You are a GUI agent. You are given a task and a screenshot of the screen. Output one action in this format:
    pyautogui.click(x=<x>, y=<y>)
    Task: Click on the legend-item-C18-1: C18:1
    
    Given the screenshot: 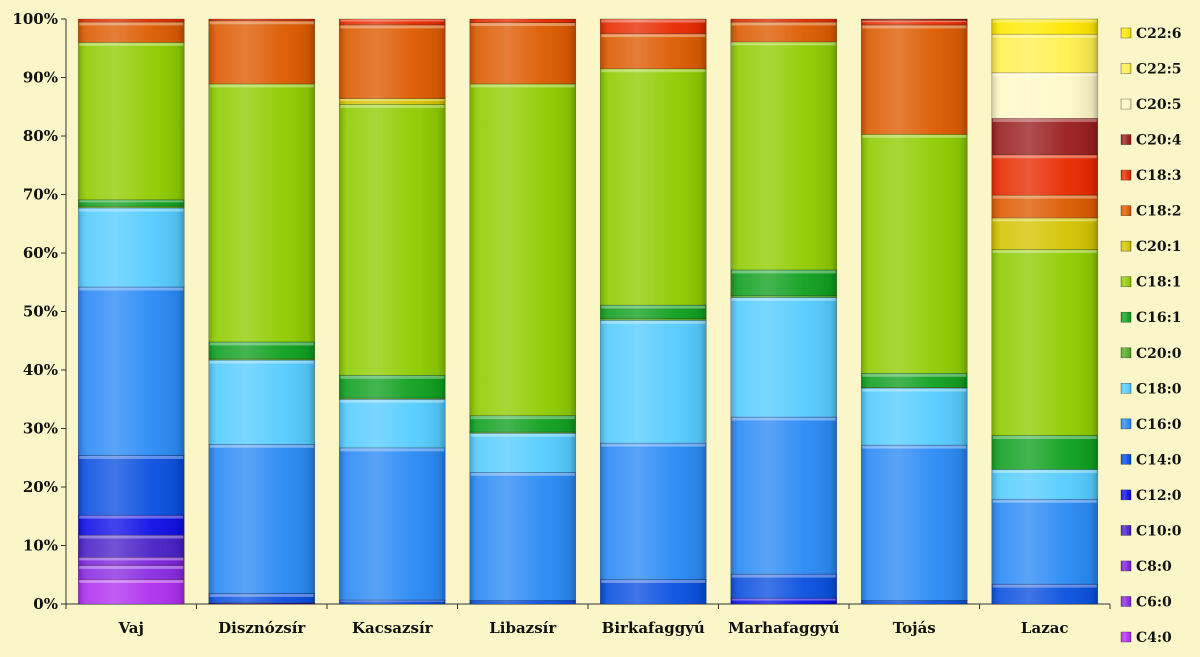 What is the action you would take?
    pyautogui.click(x=1151, y=283)
    